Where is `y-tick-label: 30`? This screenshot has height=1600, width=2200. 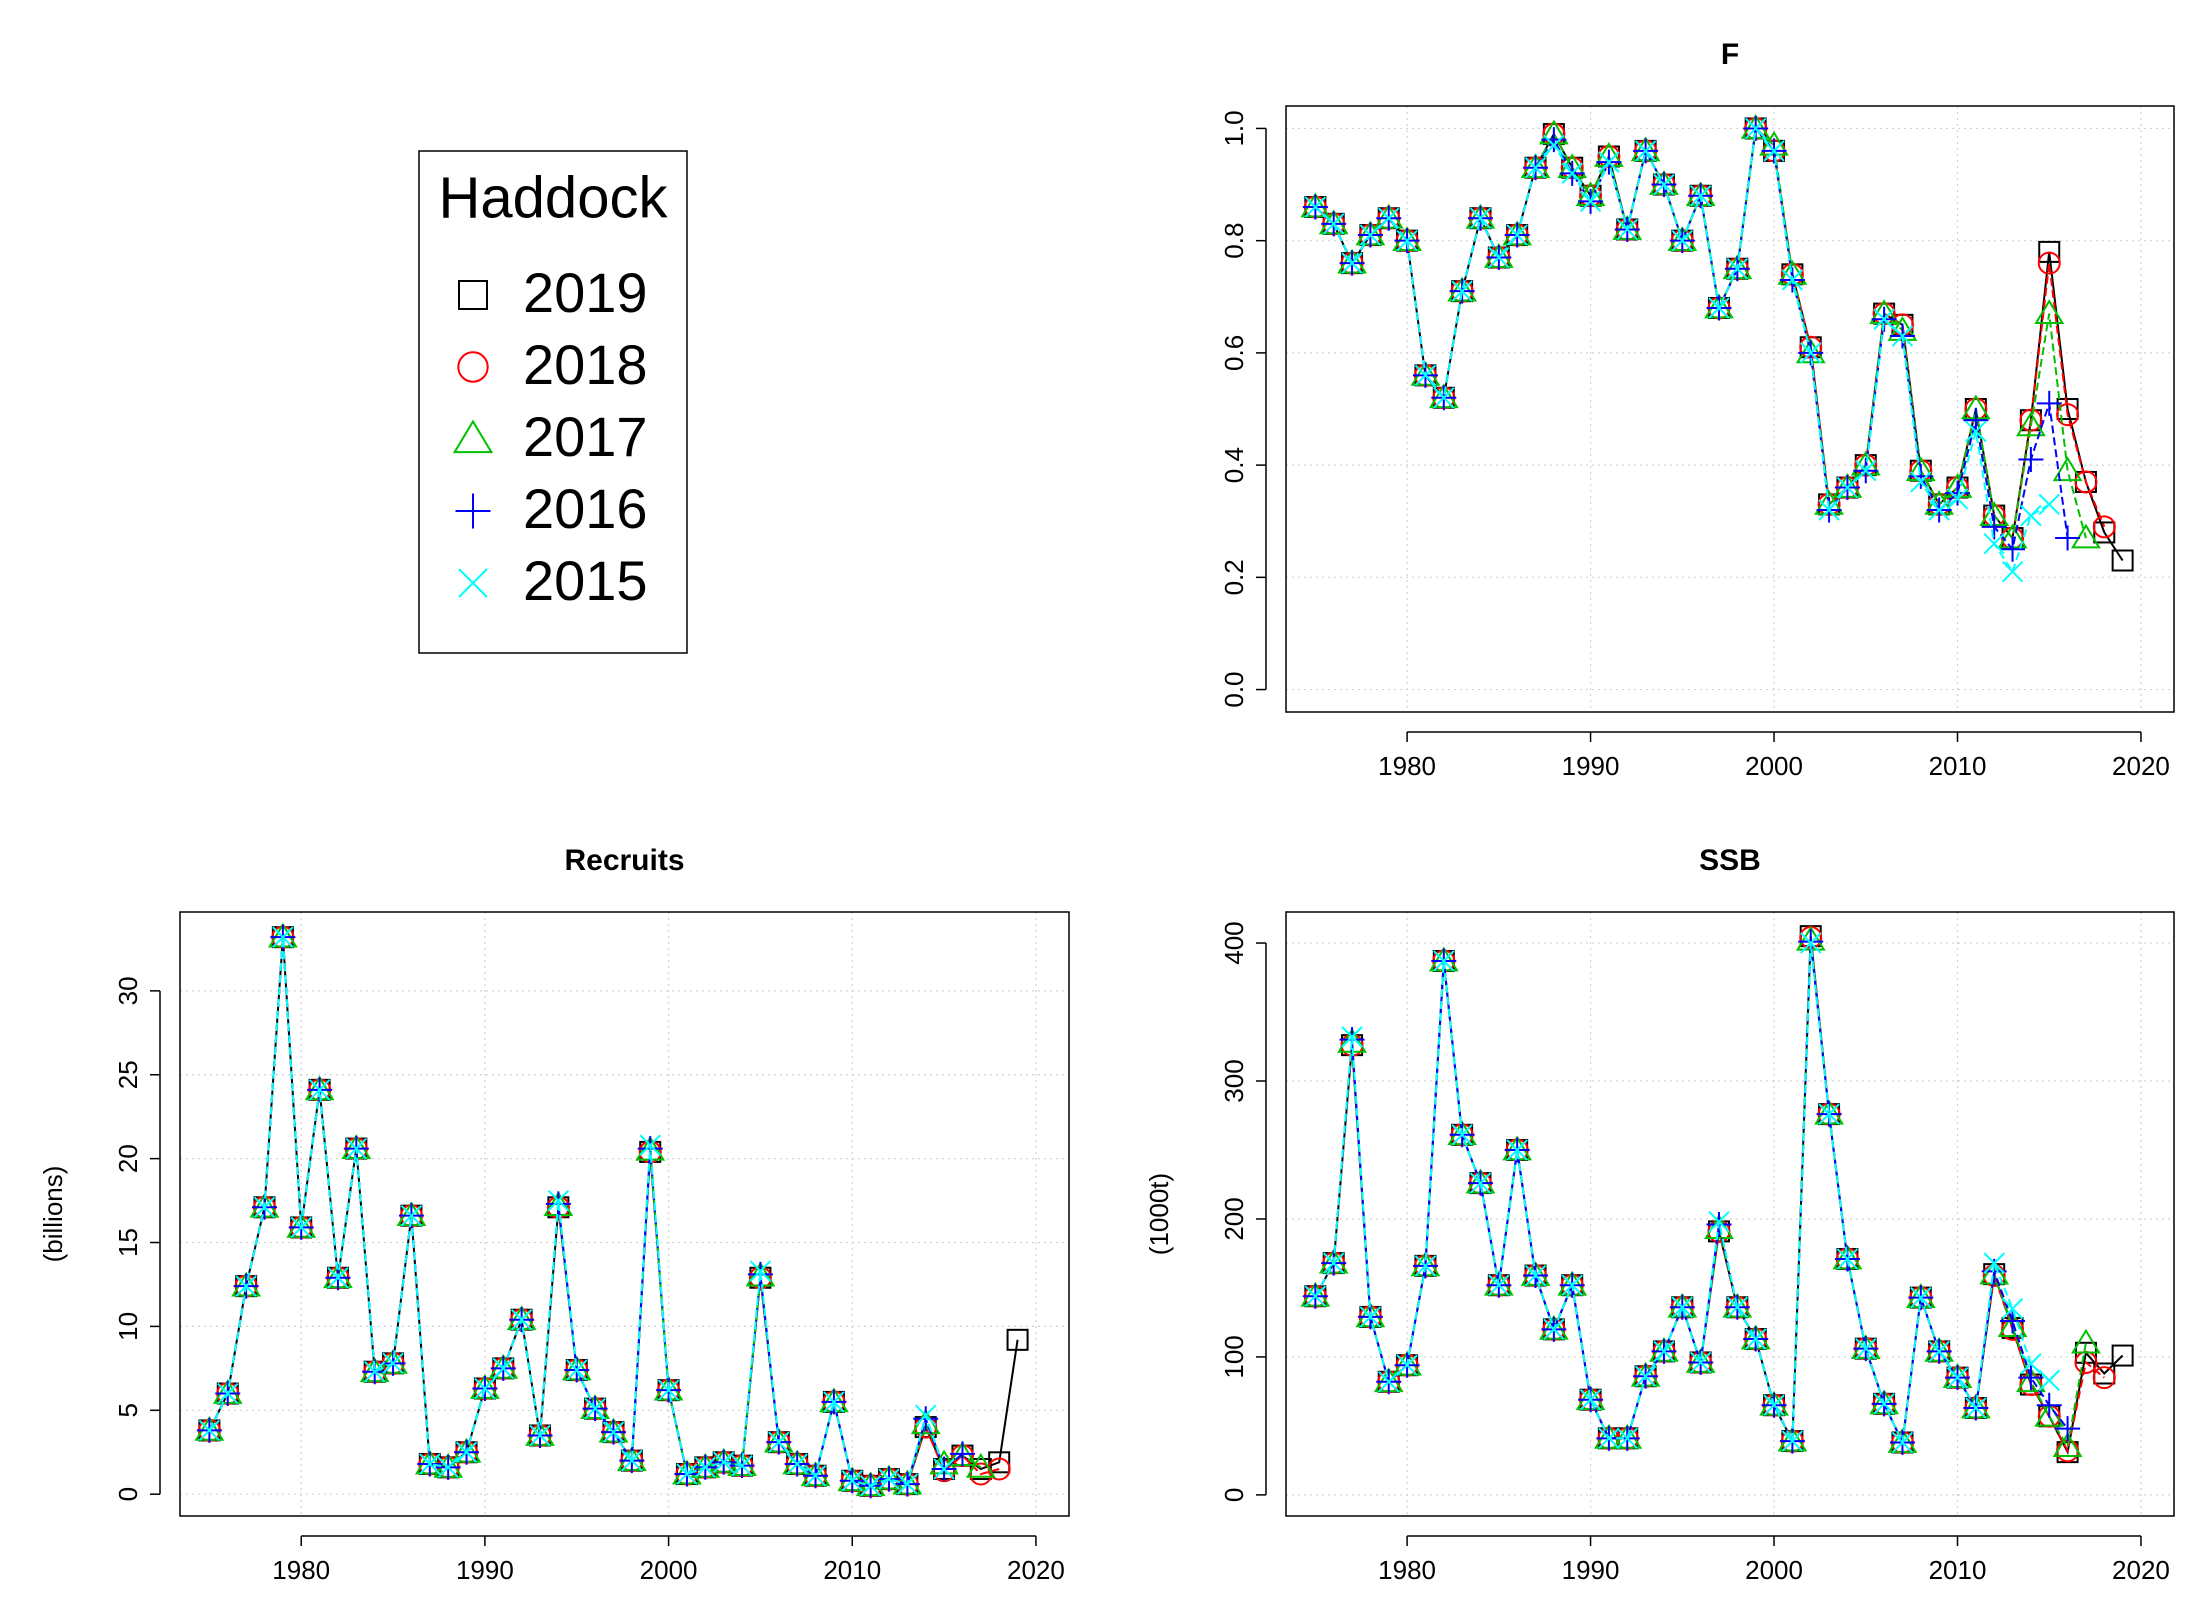 y-tick-label: 30 is located at coordinates (128, 990).